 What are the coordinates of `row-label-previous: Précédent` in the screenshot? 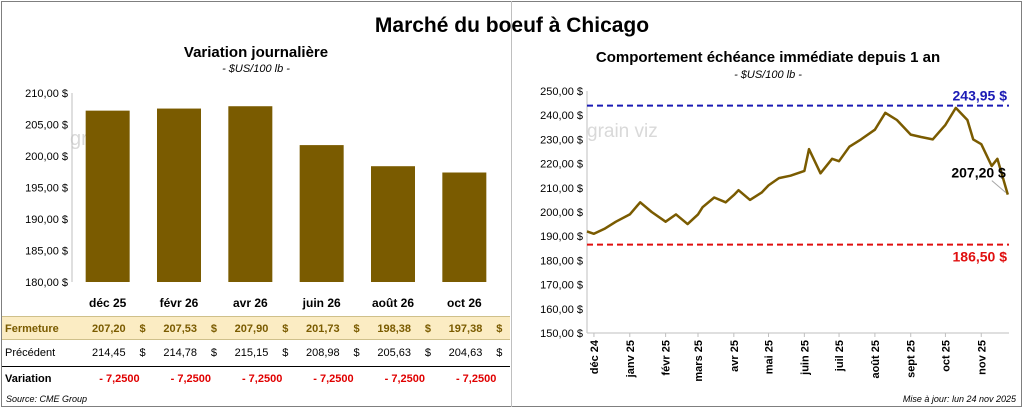 It's located at (30, 353).